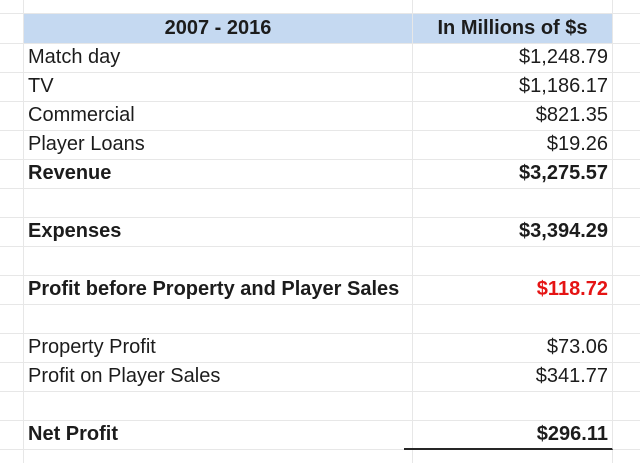 This screenshot has width=640, height=463. I want to click on label-text: Profit on Player Sales, so click(124, 376).